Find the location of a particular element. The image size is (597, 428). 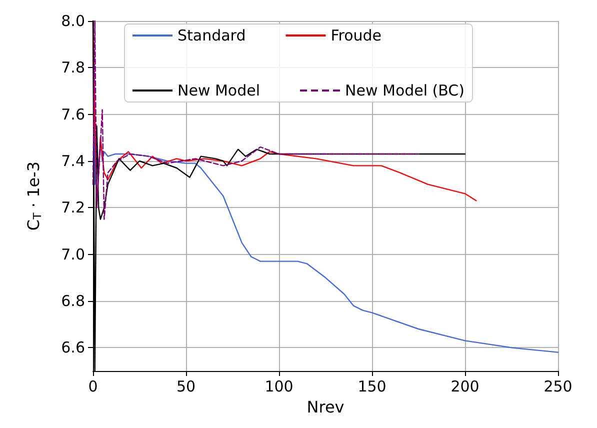

y-tick-label: 7.0 is located at coordinates (73, 254).